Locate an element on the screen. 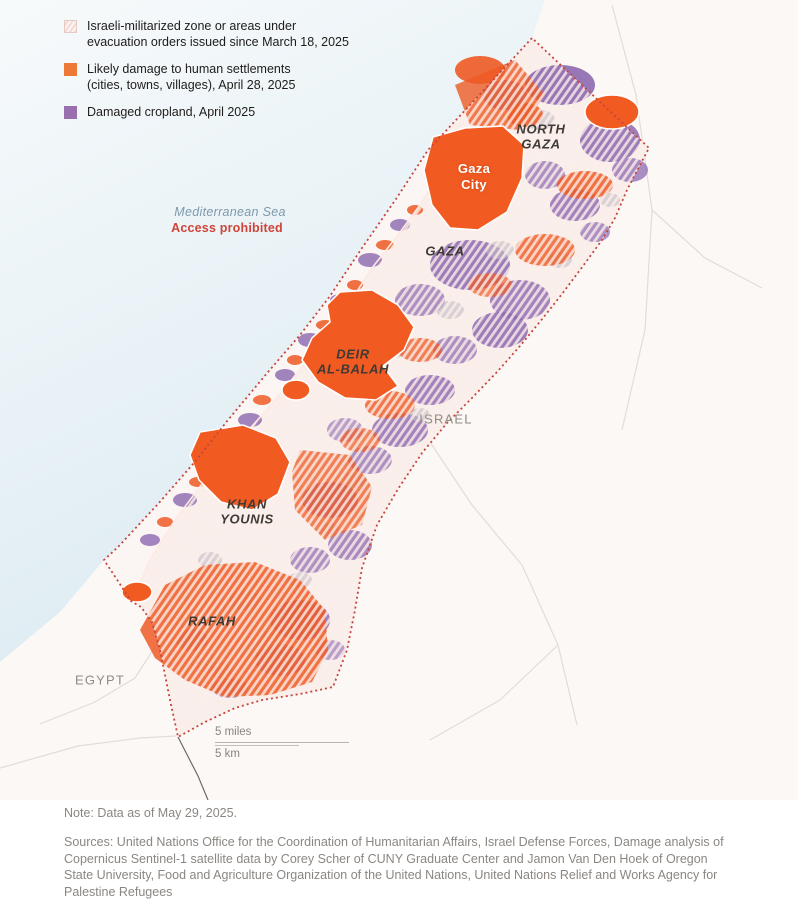  legend-label: Damaged cropland, April 2025 is located at coordinates (171, 112).